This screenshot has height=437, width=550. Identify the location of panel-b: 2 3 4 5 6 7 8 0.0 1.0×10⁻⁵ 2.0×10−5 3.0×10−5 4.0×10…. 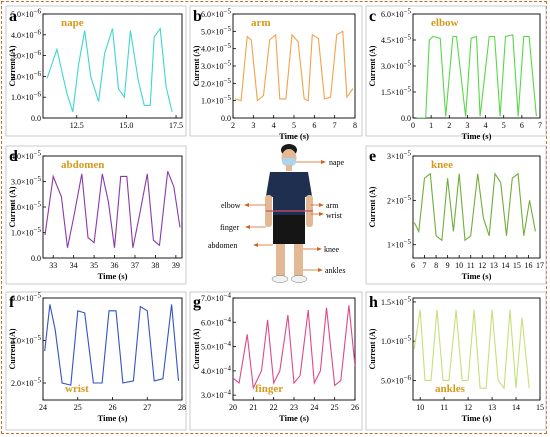
(276, 73).